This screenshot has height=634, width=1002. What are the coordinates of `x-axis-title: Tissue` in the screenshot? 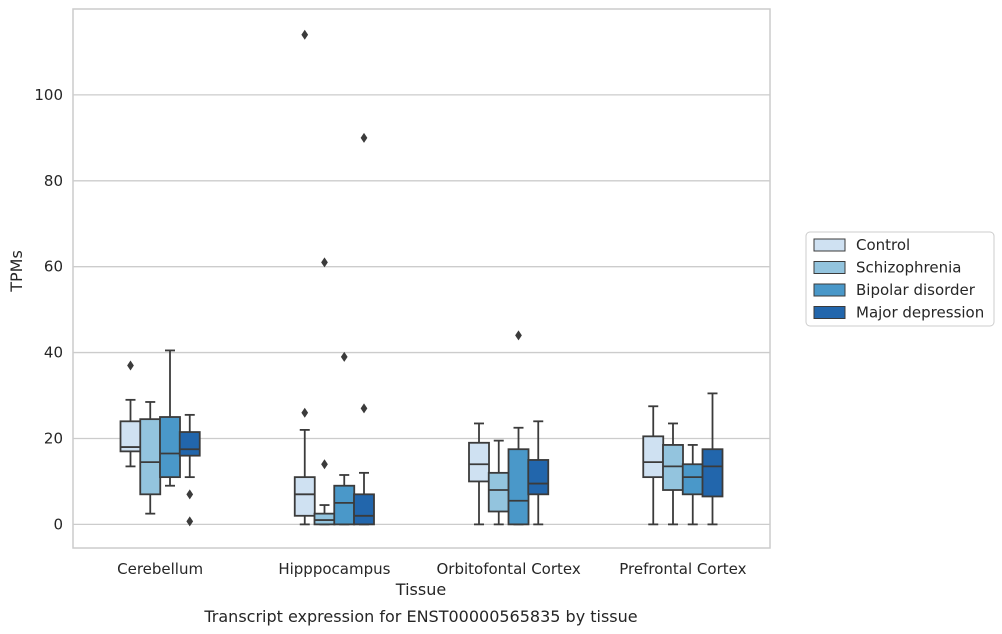 It's located at (420, 589).